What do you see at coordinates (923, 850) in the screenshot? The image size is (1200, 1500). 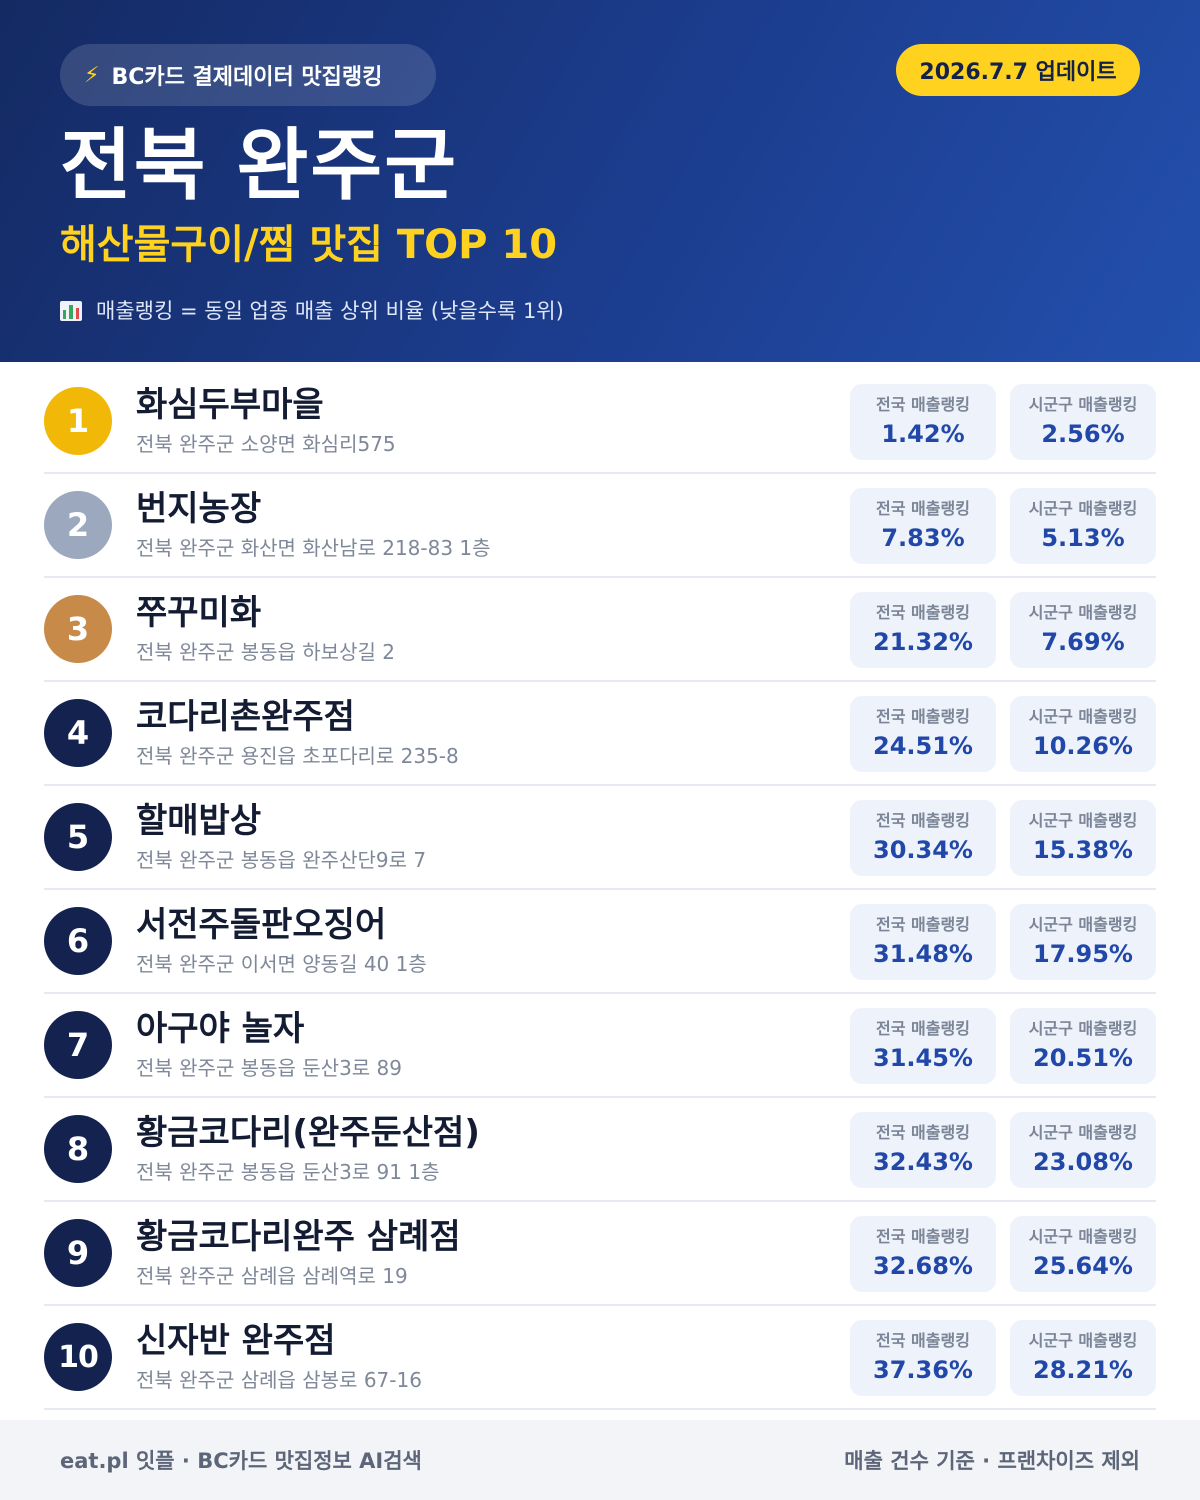 I see `national-ranking-value: 30.34%` at bounding box center [923, 850].